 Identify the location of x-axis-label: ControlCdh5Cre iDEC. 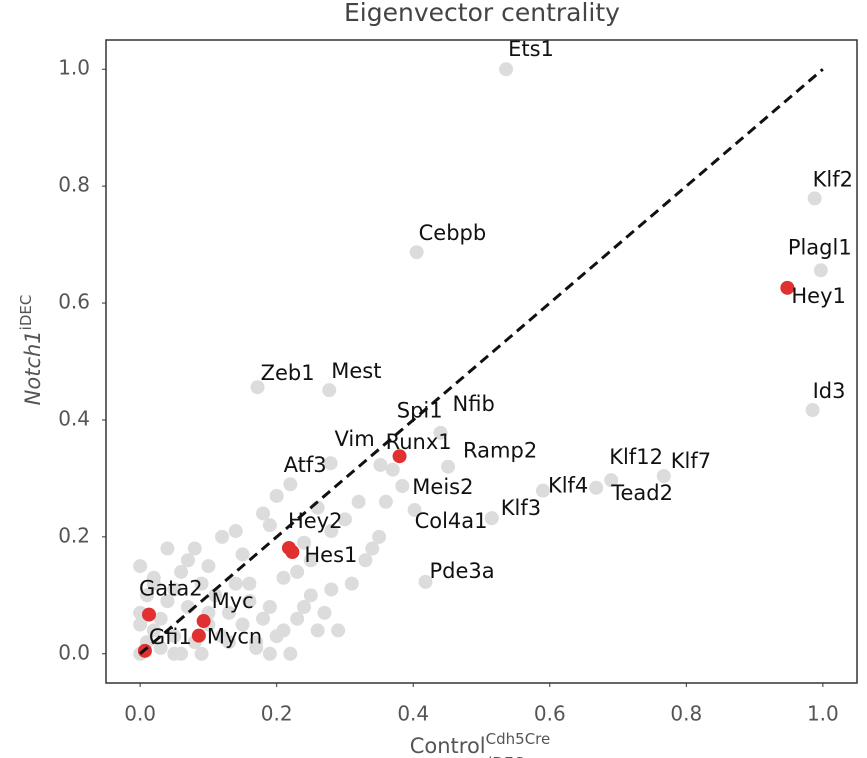
(480, 744).